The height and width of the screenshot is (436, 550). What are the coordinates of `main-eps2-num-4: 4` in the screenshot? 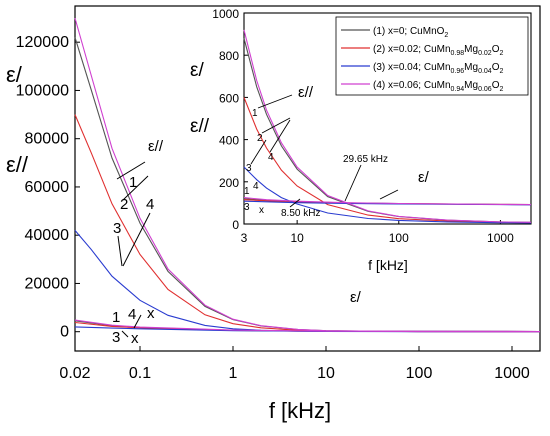 It's located at (150, 204).